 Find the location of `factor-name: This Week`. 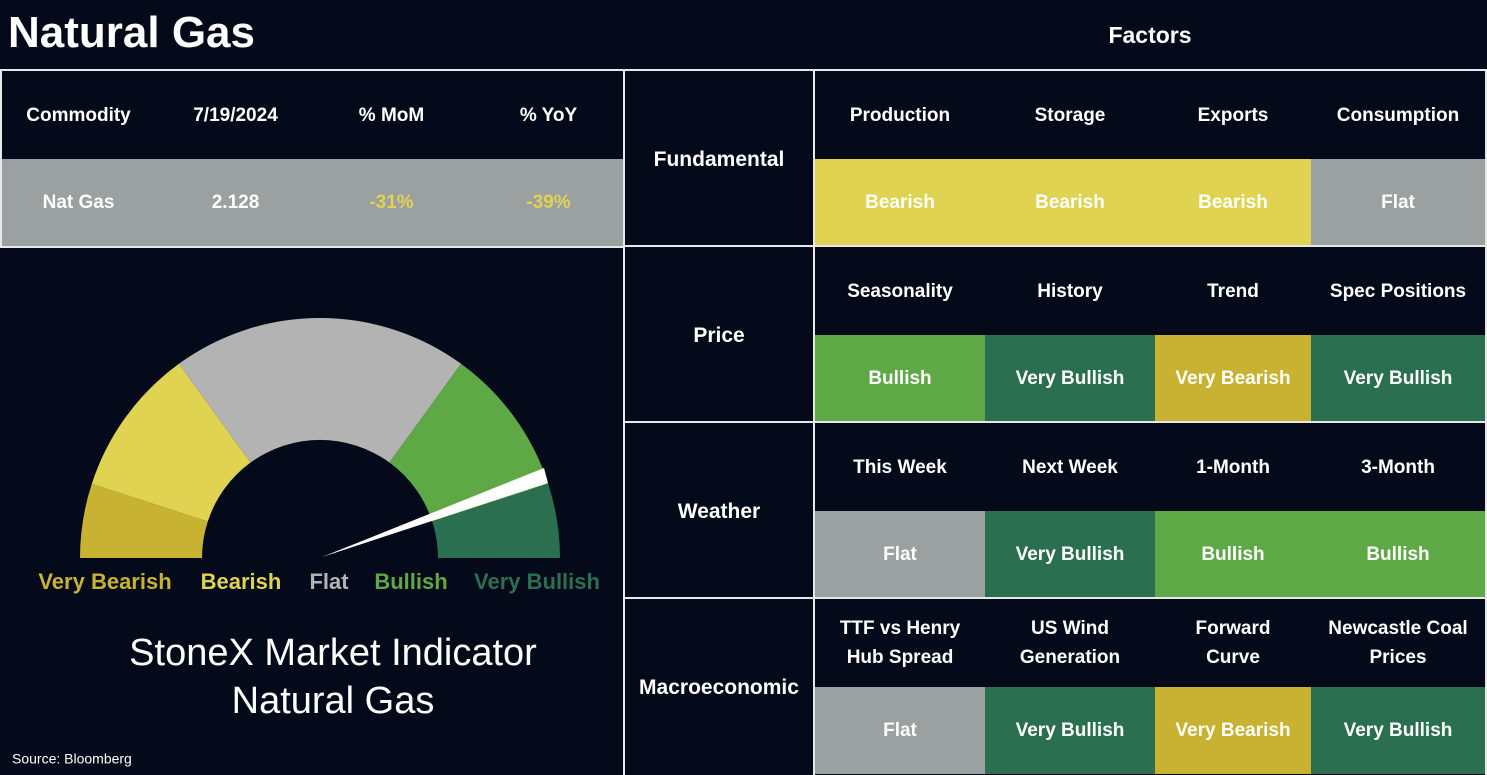

factor-name: This Week is located at coordinates (900, 467).